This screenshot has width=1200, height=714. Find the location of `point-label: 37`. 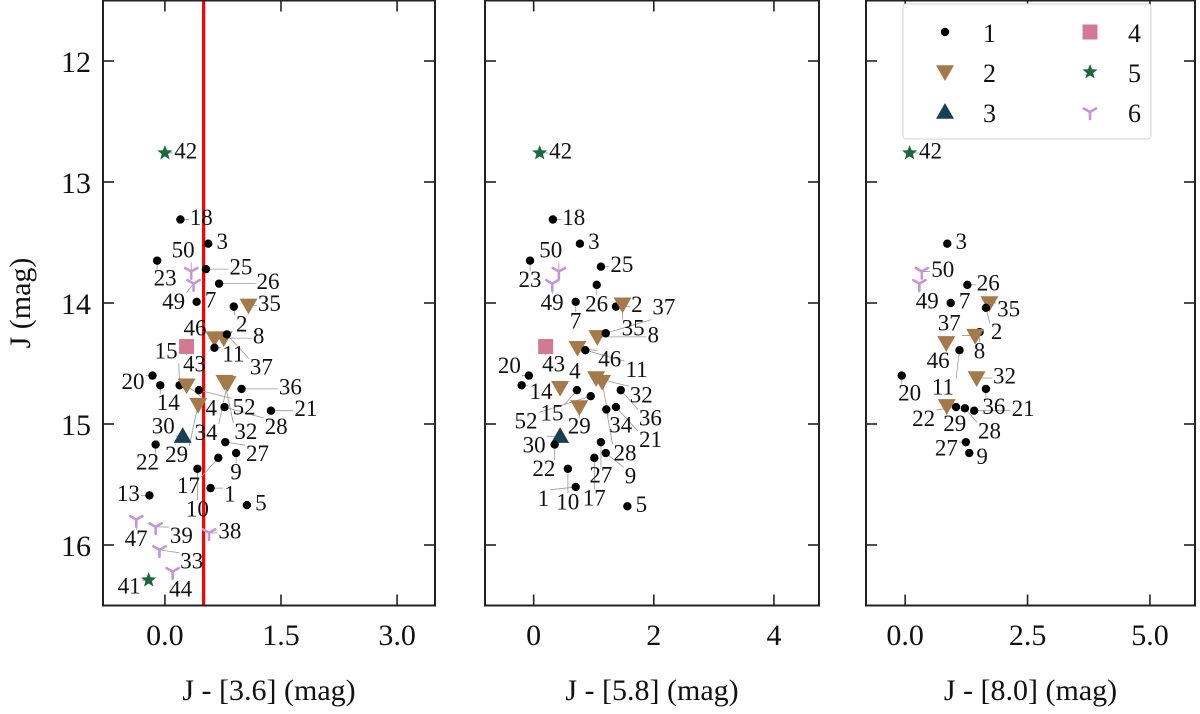

point-label: 37 is located at coordinates (949, 322).